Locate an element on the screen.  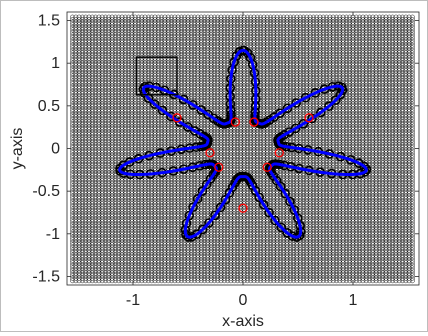
y-tick-label: 0 is located at coordinates (55, 149).